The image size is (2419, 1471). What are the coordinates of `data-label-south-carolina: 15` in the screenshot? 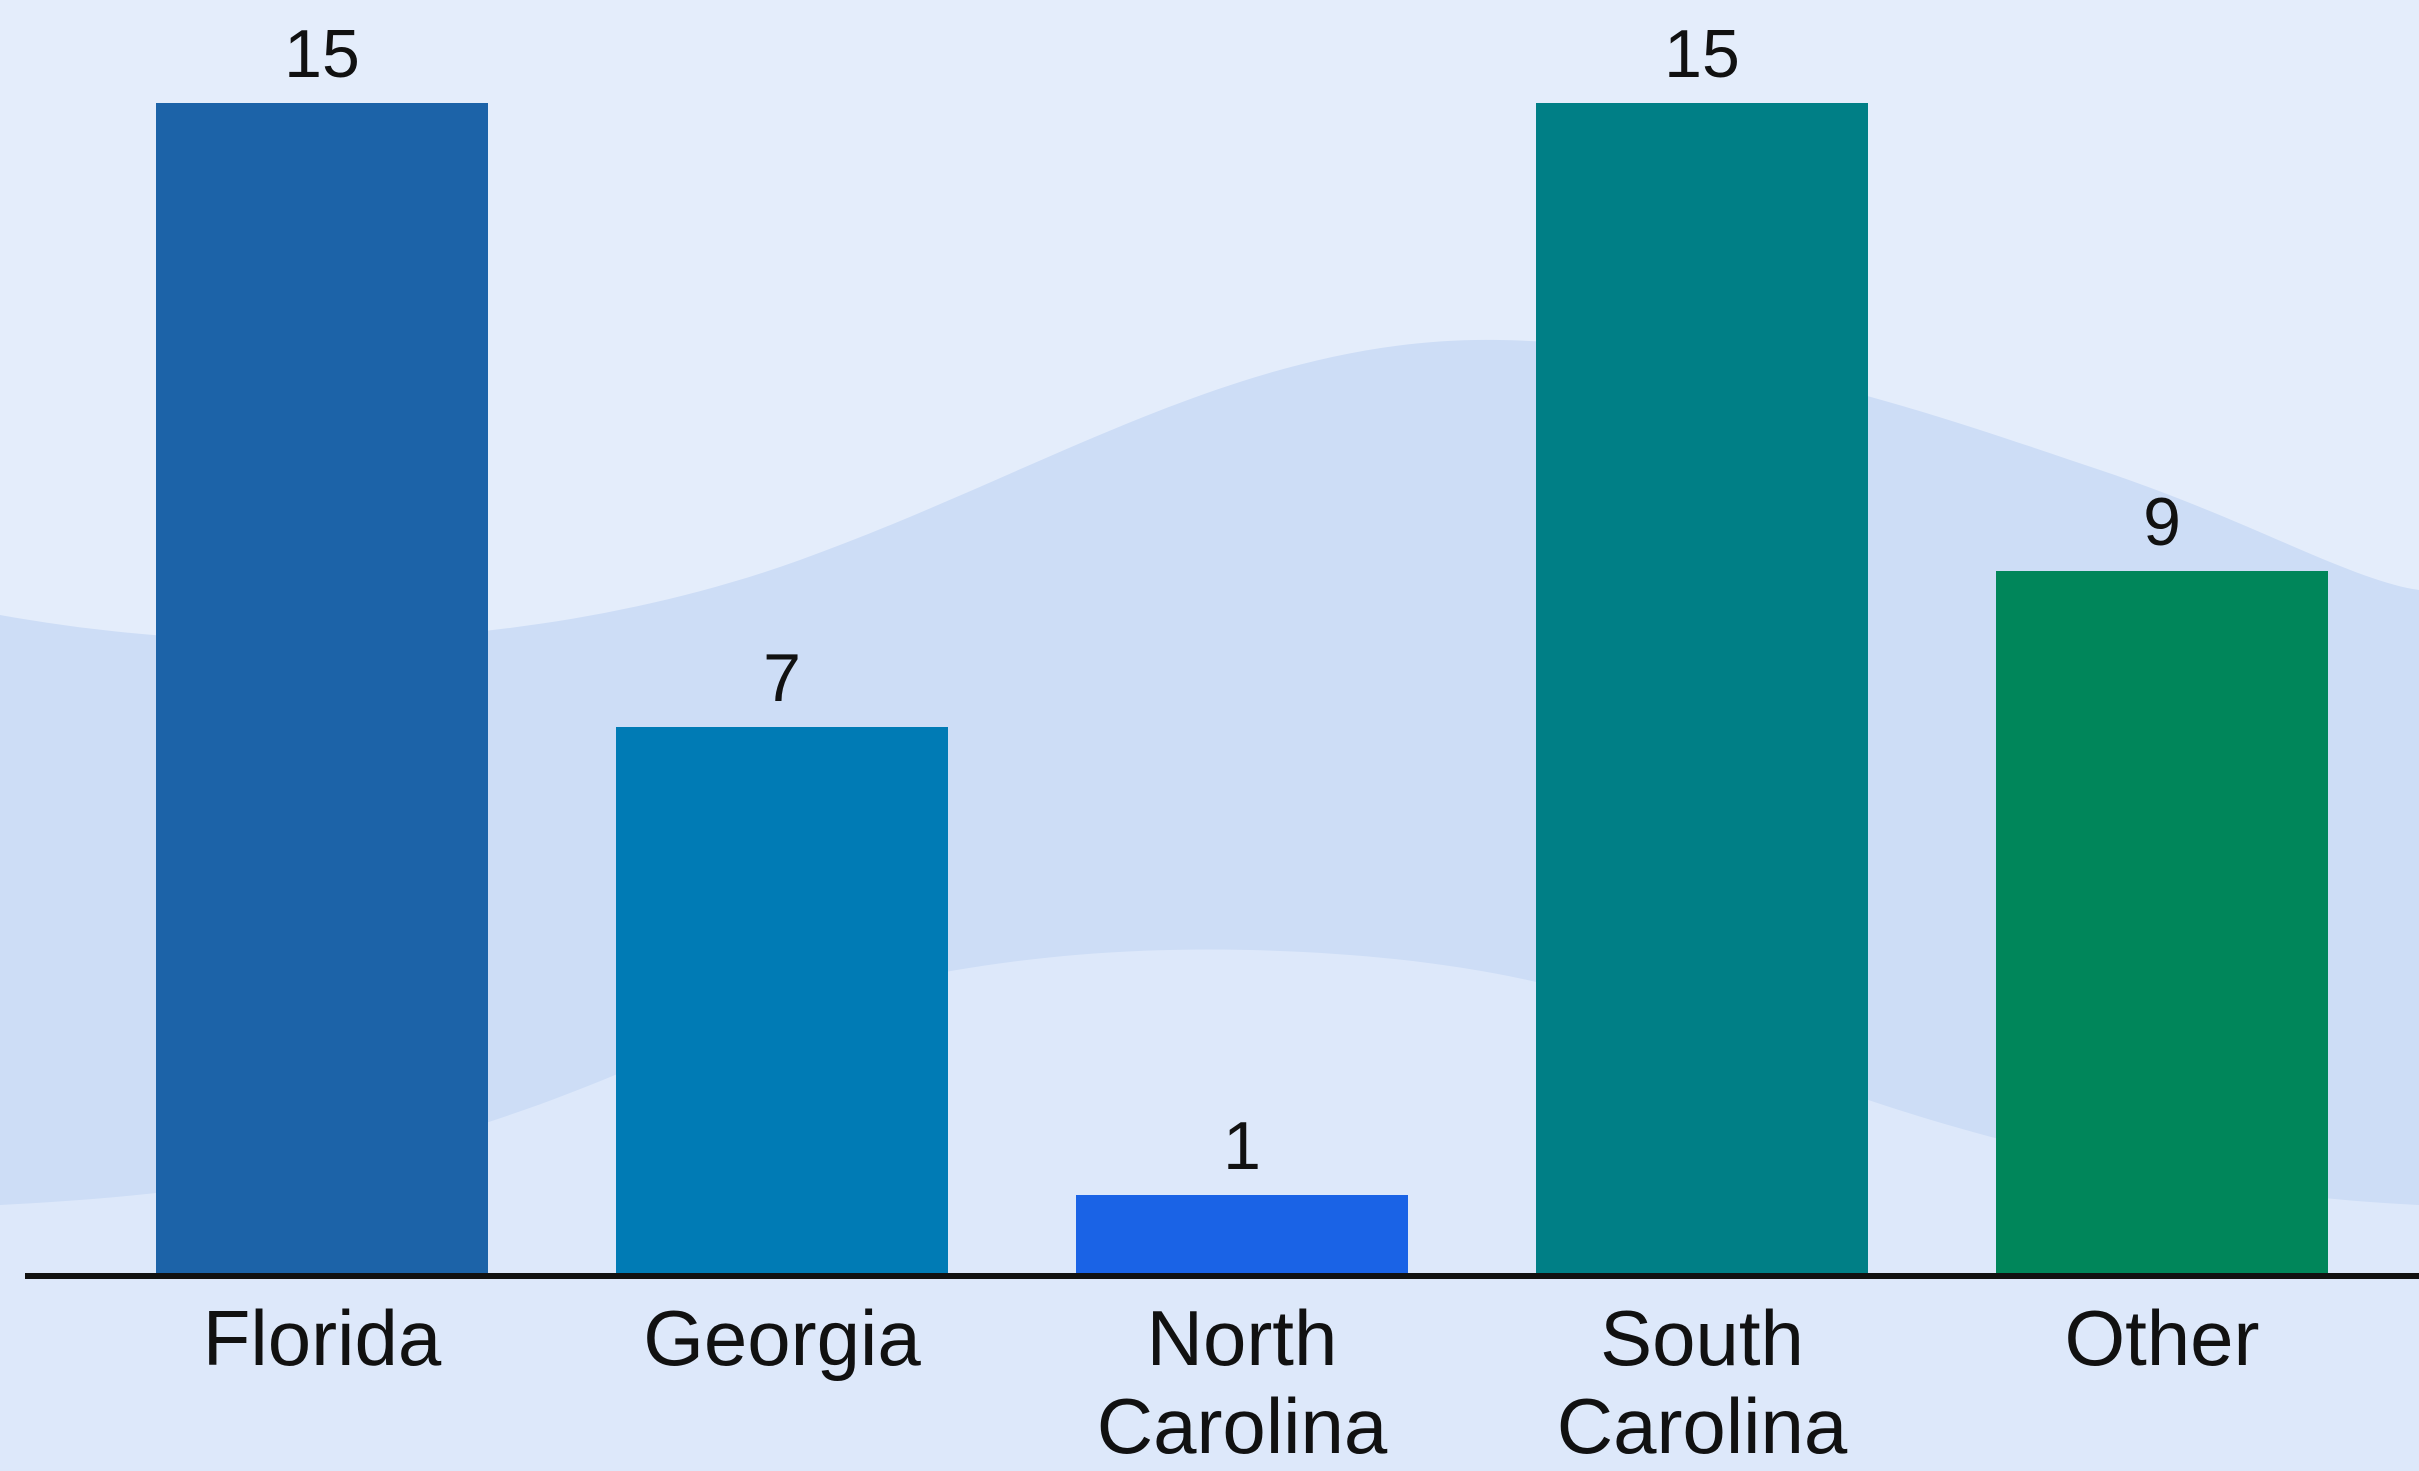 It's located at (1702, 54).